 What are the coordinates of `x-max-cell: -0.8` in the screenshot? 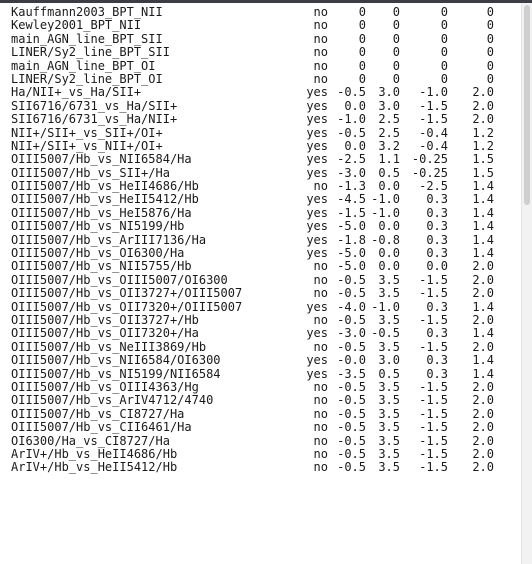 It's located at (385, 239).